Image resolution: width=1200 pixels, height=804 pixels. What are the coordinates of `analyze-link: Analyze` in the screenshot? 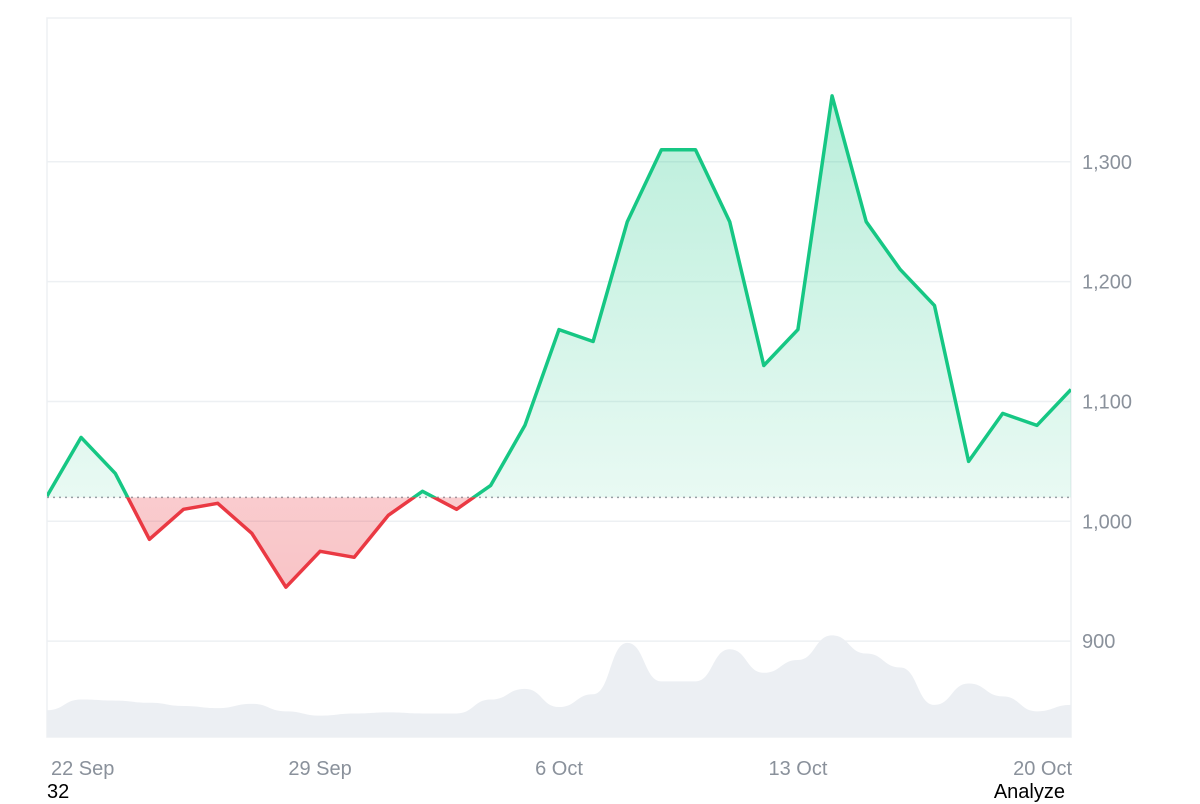 It's located at (1029, 792).